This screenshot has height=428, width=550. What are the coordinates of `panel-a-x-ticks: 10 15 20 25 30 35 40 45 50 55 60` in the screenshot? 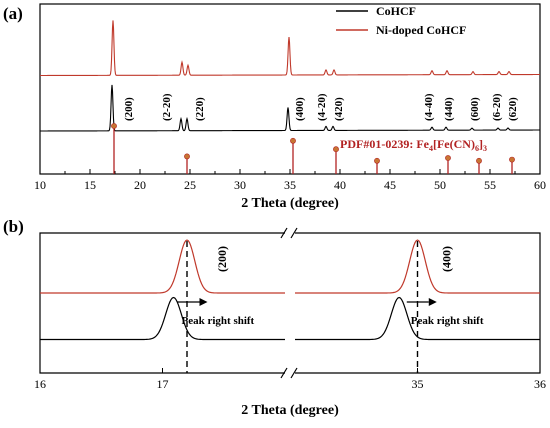 It's located at (290, 180).